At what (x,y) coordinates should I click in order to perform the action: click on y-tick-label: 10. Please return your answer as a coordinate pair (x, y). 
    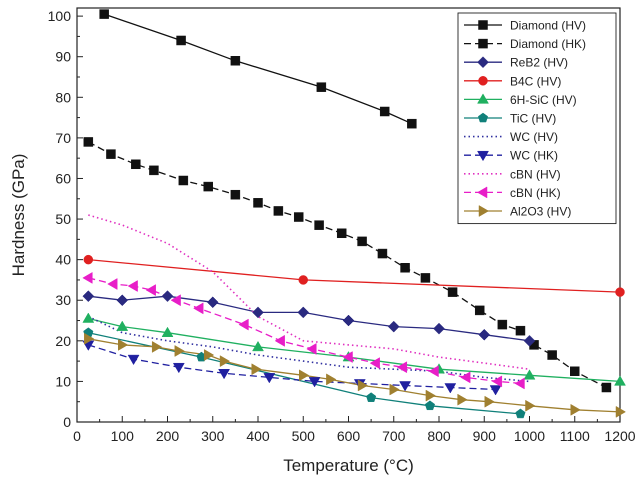
    Looking at the image, I should click on (63, 381).